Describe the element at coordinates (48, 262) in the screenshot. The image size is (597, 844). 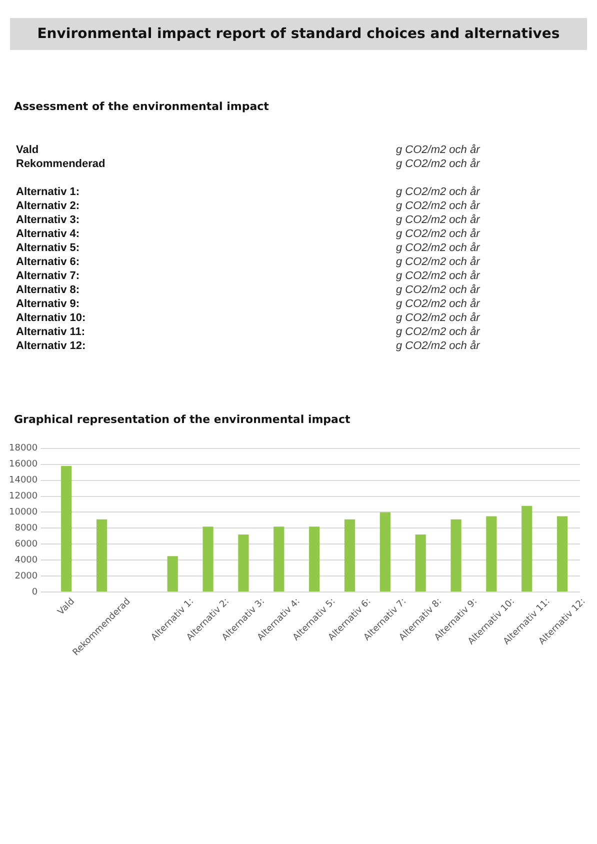
I see `text: Alternativ 6:` at that location.